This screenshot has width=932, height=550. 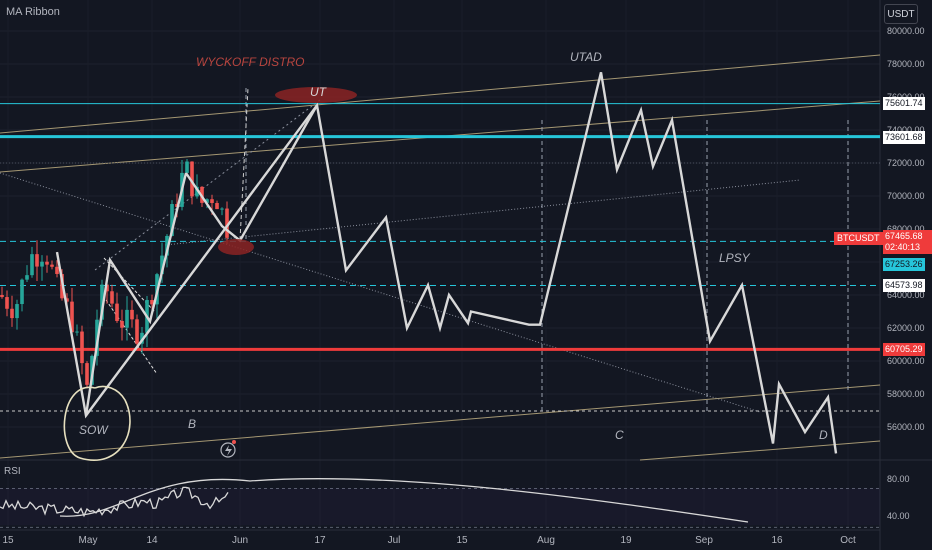 What do you see at coordinates (240, 540) in the screenshot?
I see `x-tick-label: Jun` at bounding box center [240, 540].